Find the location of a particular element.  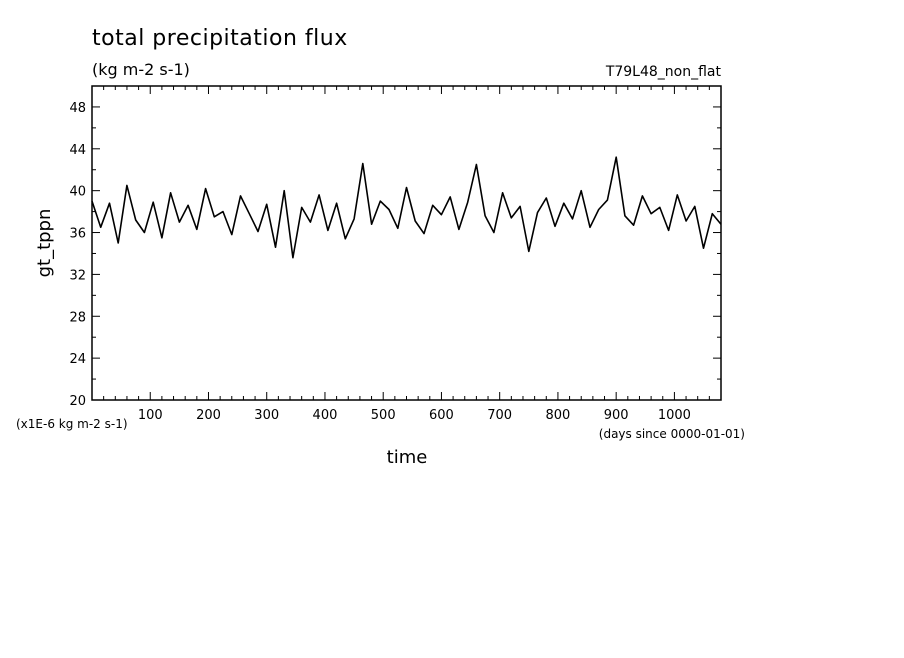

x-tick-label: 500 is located at coordinates (383, 415).